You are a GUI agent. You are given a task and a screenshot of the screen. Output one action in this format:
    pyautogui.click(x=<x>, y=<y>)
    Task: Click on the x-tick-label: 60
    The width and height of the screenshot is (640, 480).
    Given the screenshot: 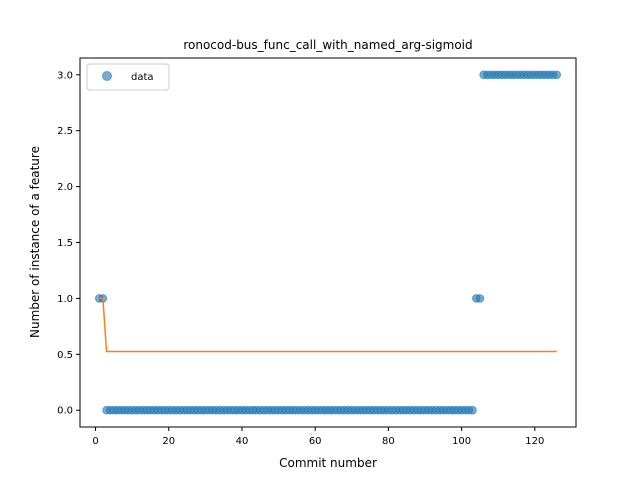 What is the action you would take?
    pyautogui.click(x=315, y=441)
    